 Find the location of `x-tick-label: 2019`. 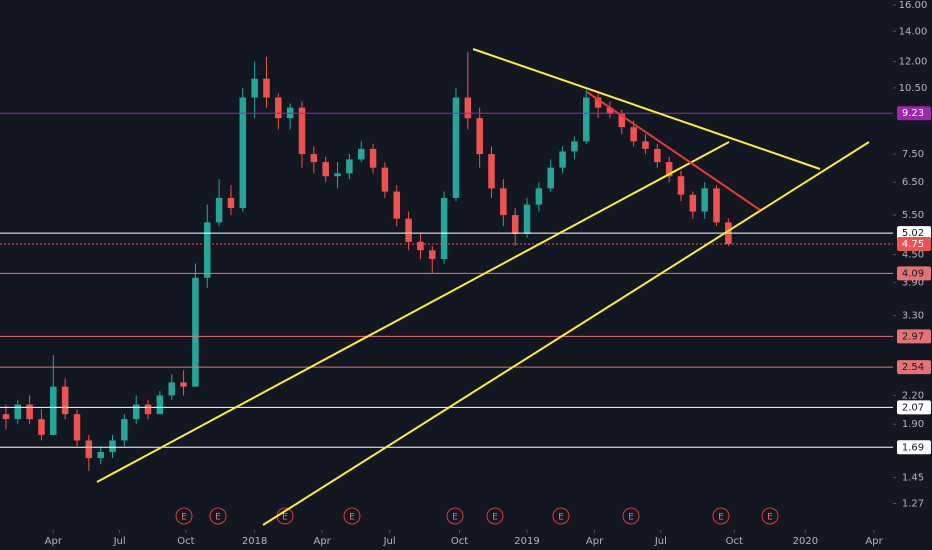

x-tick-label: 2019 is located at coordinates (526, 541).